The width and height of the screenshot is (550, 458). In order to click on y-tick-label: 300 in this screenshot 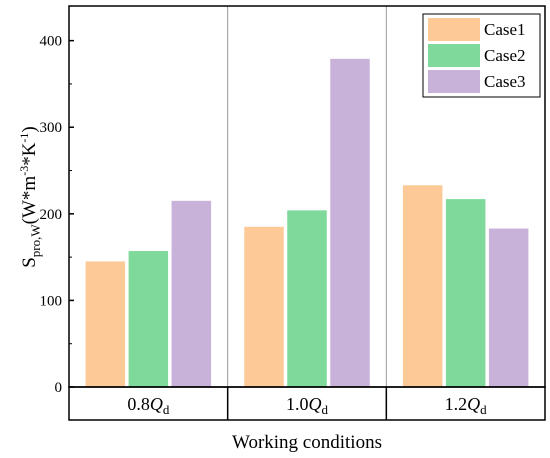, I will do `click(51, 128)`.